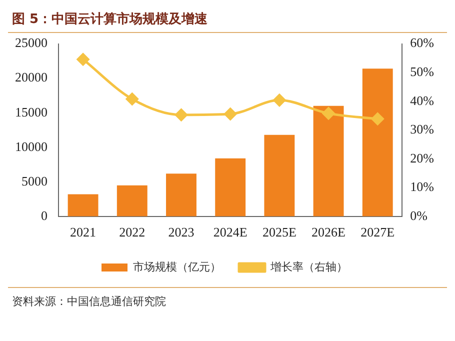 The width and height of the screenshot is (455, 341). I want to click on y2-tick-label: 30%, so click(422, 129).